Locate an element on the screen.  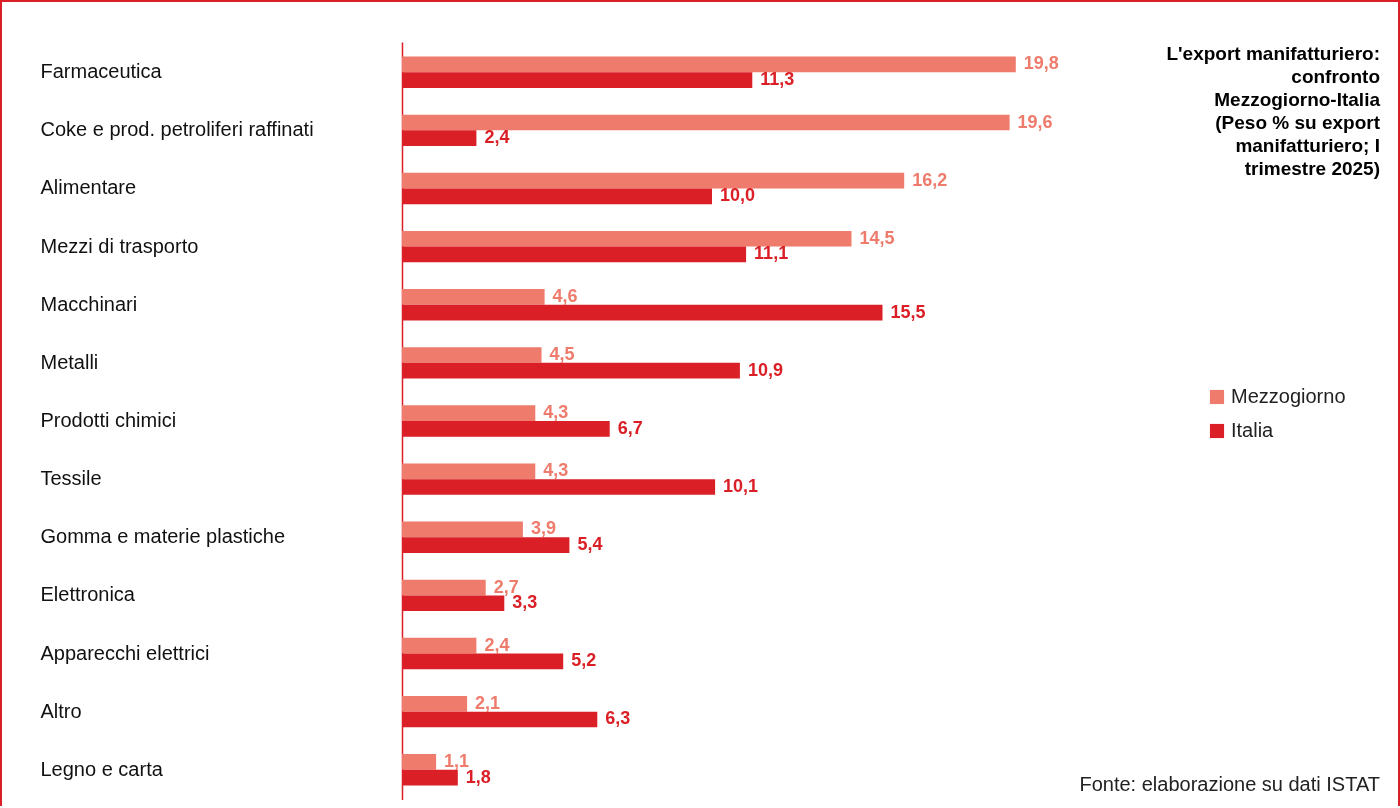
data-label: 11,1 is located at coordinates (771, 253).